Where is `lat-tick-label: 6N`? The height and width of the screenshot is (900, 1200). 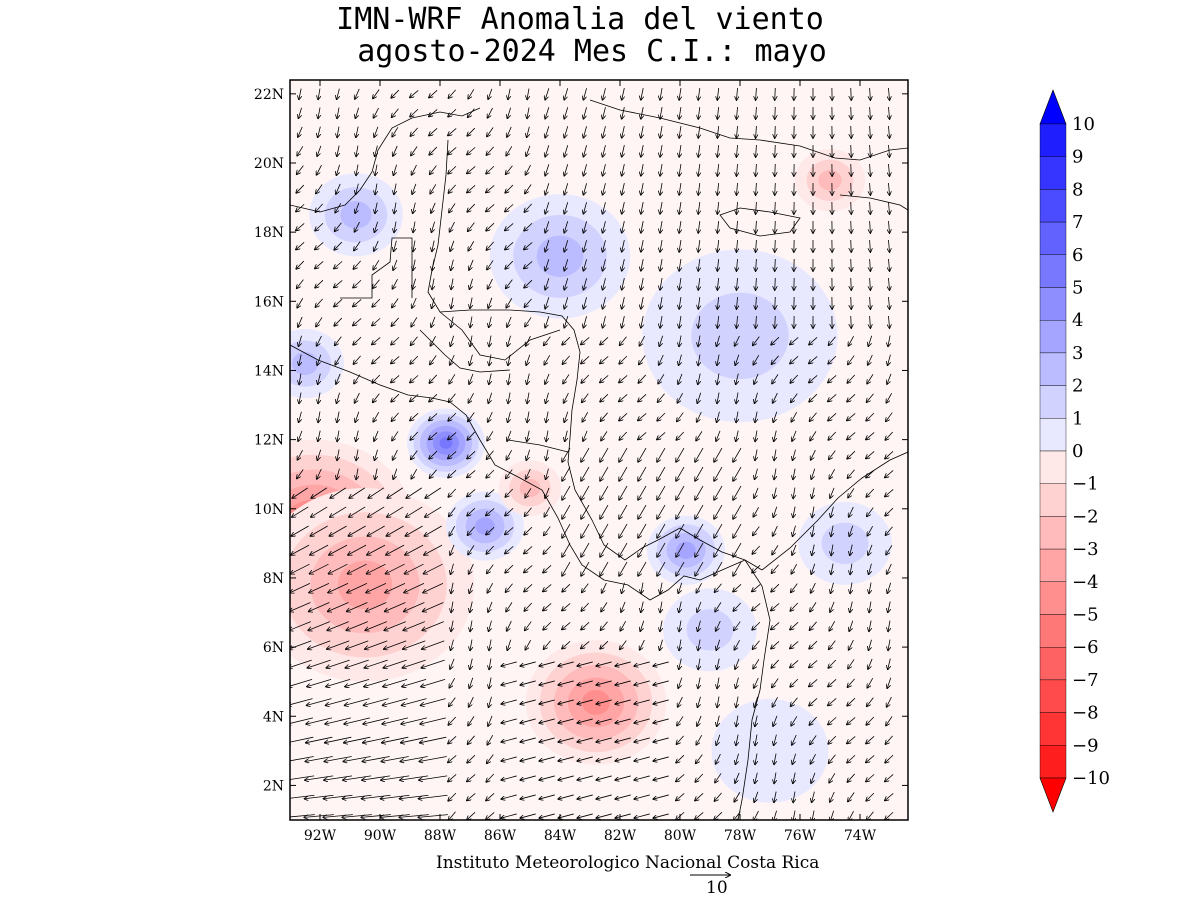 lat-tick-label: 6N is located at coordinates (273, 648).